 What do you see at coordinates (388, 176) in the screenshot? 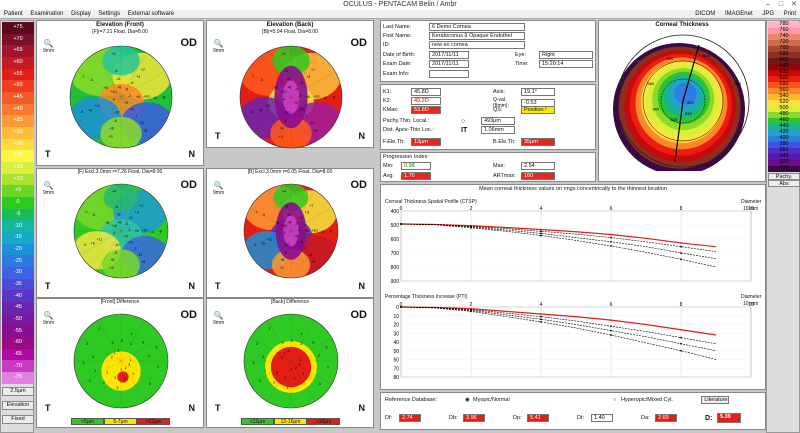
I see `prog-avg-label: Avg:` at bounding box center [388, 176].